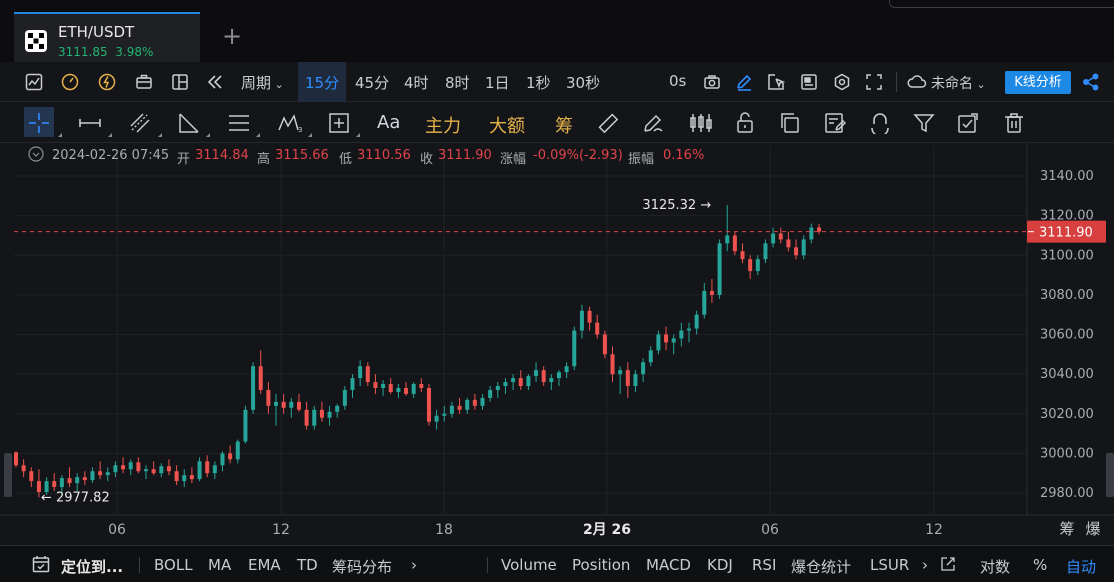  I want to click on sync-drawings-icon, so click(968, 123).